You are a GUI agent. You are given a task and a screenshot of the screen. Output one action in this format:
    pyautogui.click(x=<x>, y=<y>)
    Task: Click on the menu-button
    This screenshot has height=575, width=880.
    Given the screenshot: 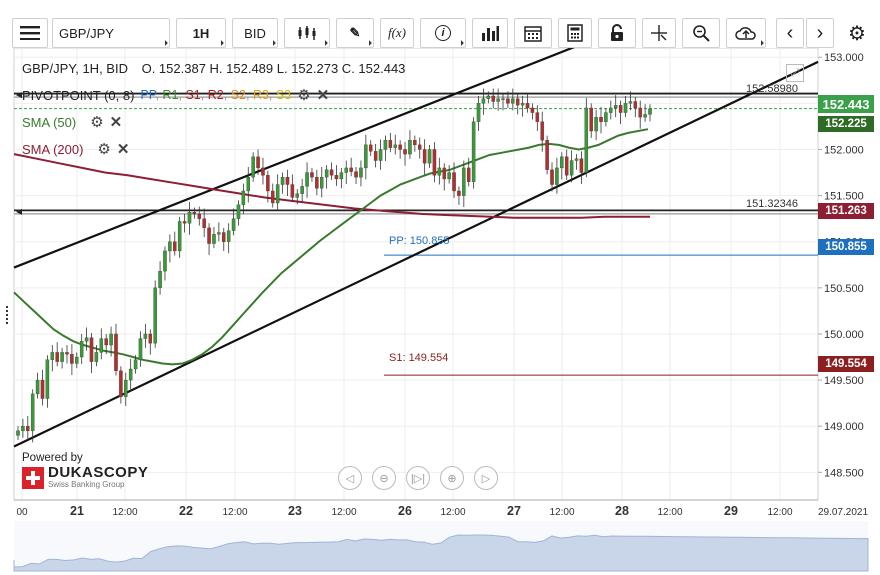 What is the action you would take?
    pyautogui.click(x=30, y=33)
    